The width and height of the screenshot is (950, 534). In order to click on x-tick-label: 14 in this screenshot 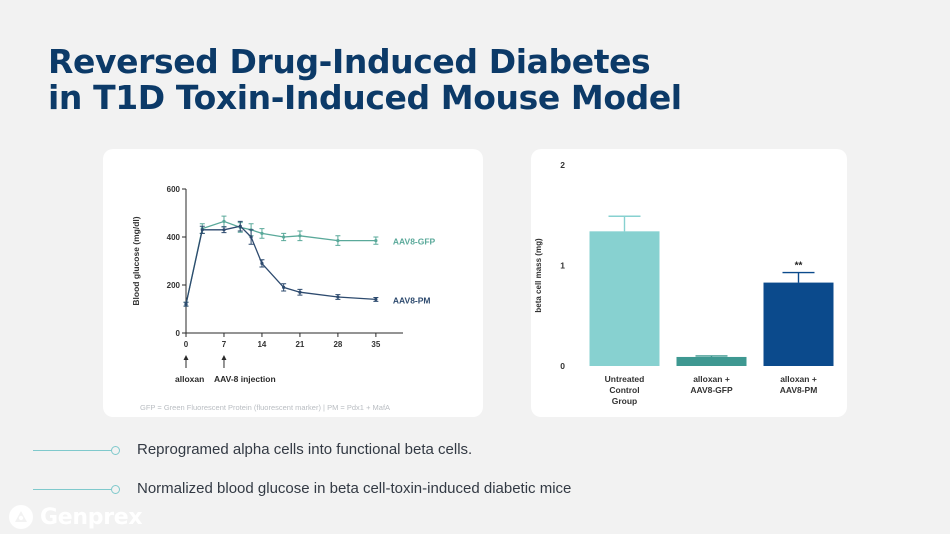, I will do `click(261, 344)`.